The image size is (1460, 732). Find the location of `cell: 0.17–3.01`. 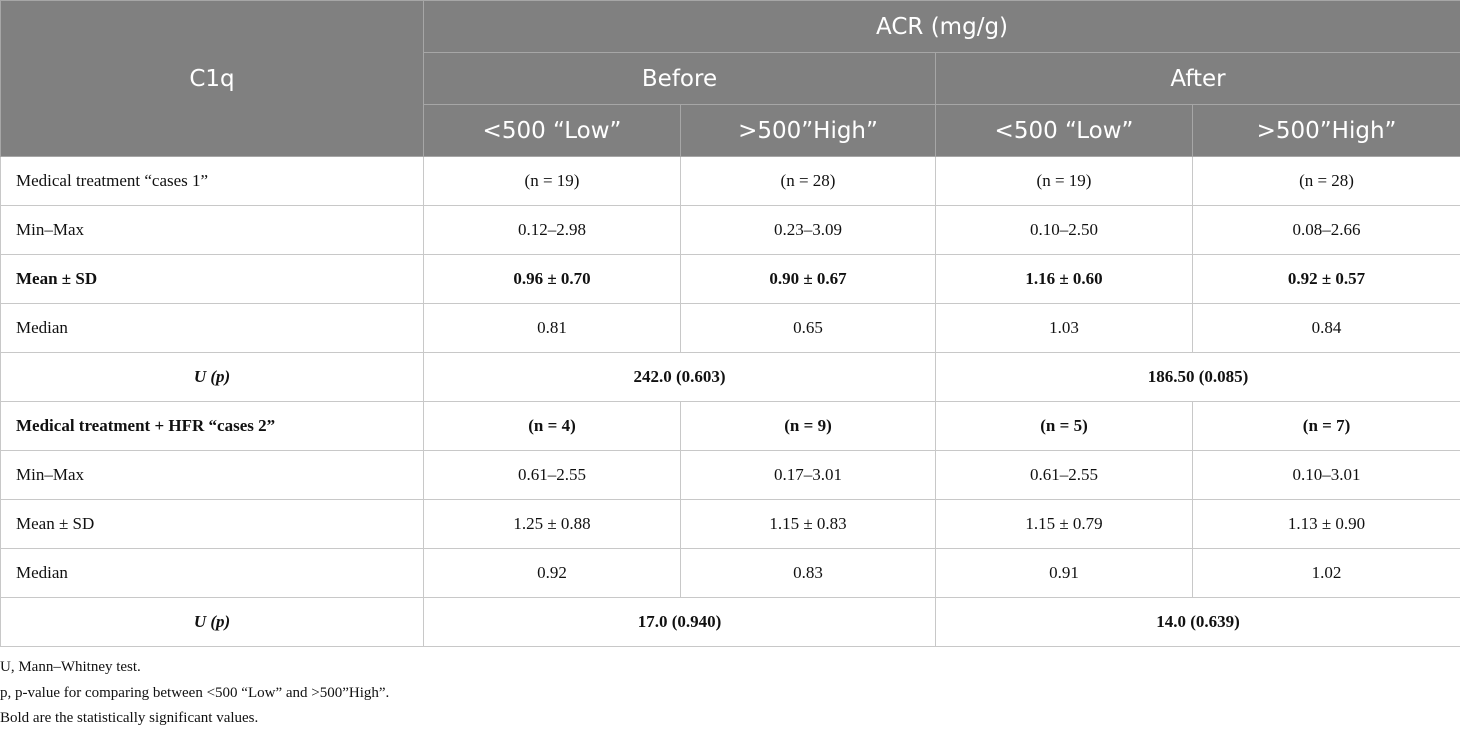

cell: 0.17–3.01 is located at coordinates (808, 475).